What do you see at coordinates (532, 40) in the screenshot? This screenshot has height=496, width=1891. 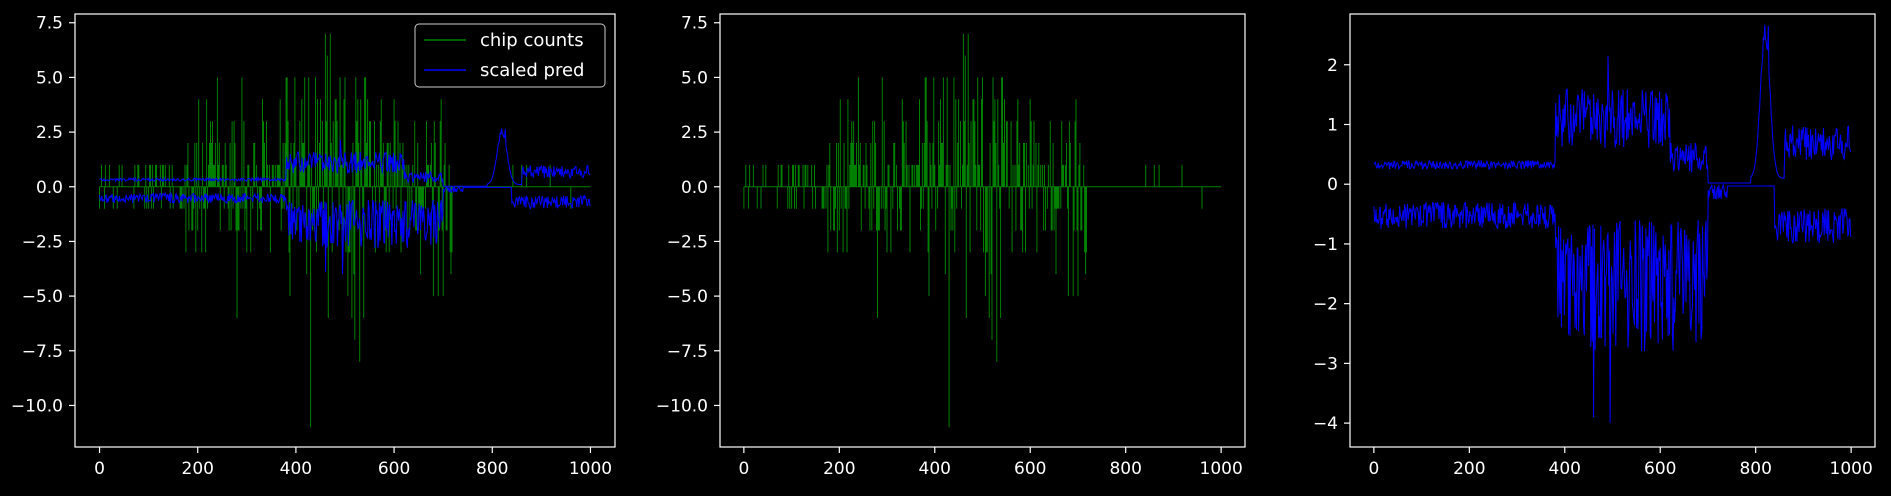 I see `legend-label-chip-counts: chip counts` at bounding box center [532, 40].